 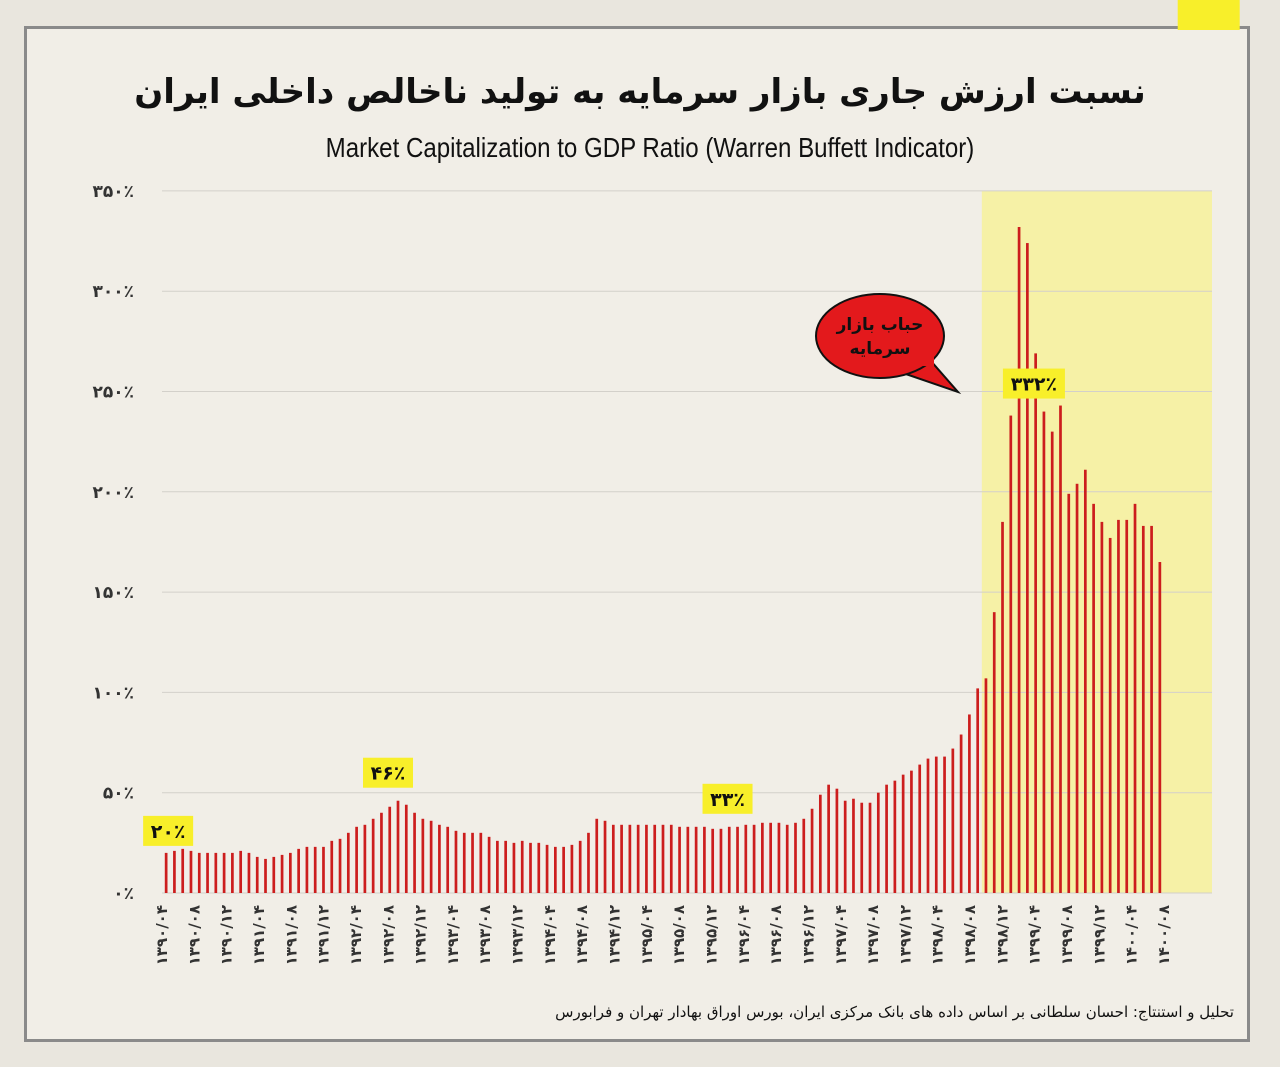 What do you see at coordinates (1132, 935) in the screenshot?
I see `x-tick-label: ۱۴۰۰/۰۴` at bounding box center [1132, 935].